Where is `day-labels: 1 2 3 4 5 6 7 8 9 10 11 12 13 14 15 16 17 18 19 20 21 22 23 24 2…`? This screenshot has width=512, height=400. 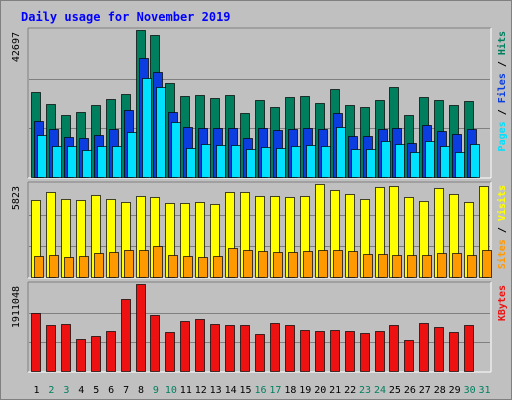 day-labels: 1 2 3 4 5 6 7 8 9 10 11 12 13 14 15 16 17 18 19 20 21 22 23 24 2… is located at coordinates (261, 390).